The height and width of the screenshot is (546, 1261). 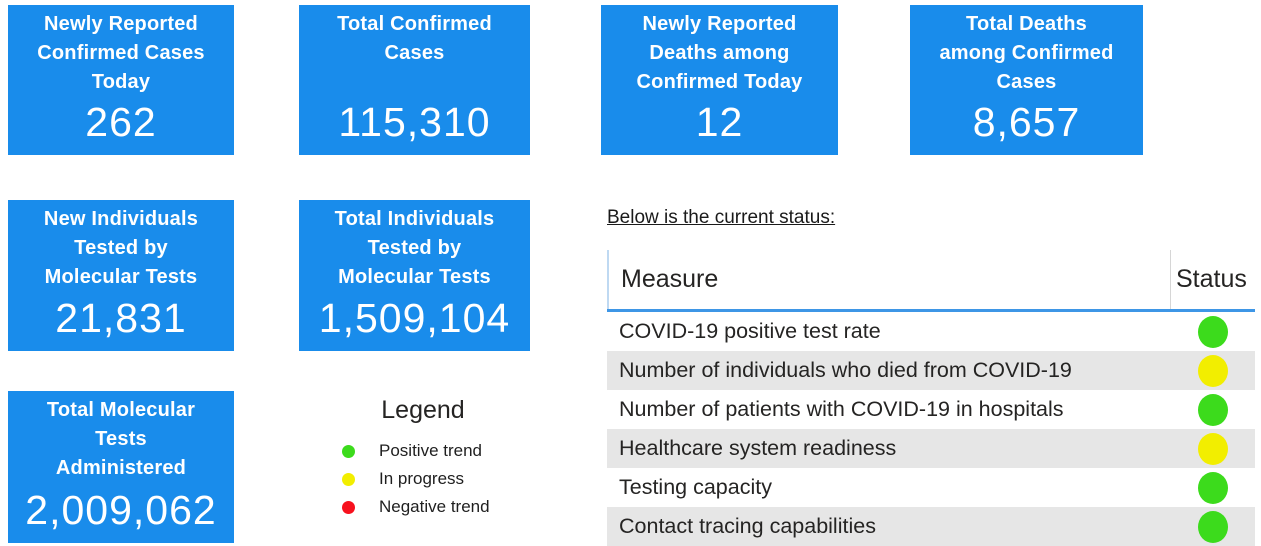 I want to click on table-row: COVID-19 positive test rate, so click(x=931, y=331).